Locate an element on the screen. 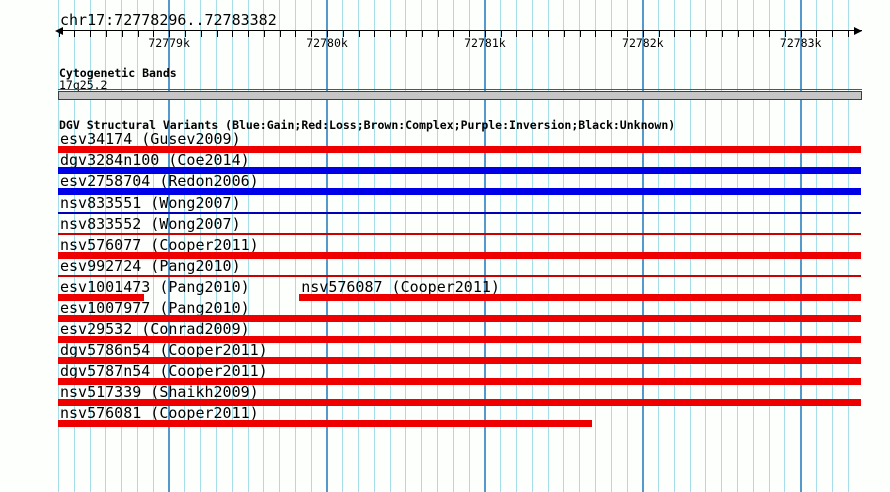 The image size is (890, 492). ruler-tick-label: 72781k is located at coordinates (485, 43).